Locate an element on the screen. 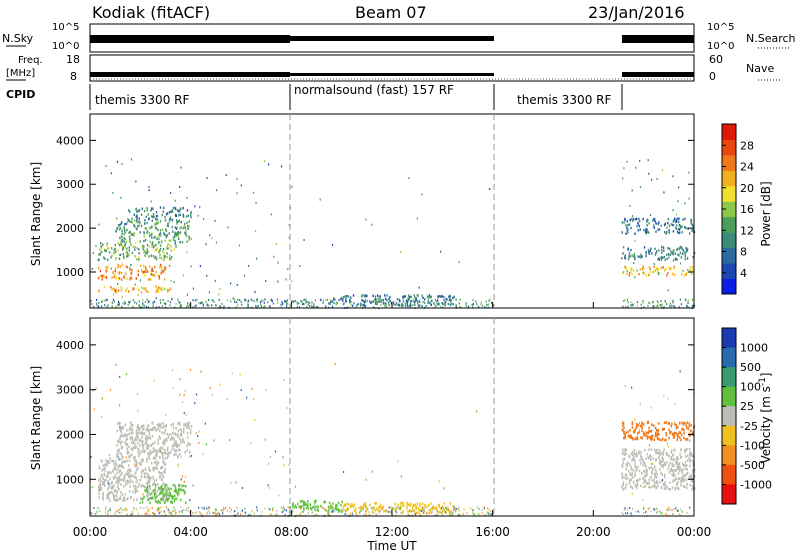 The image size is (800, 554). power-colorbar-tick-label-12: 12 is located at coordinates (747, 230).